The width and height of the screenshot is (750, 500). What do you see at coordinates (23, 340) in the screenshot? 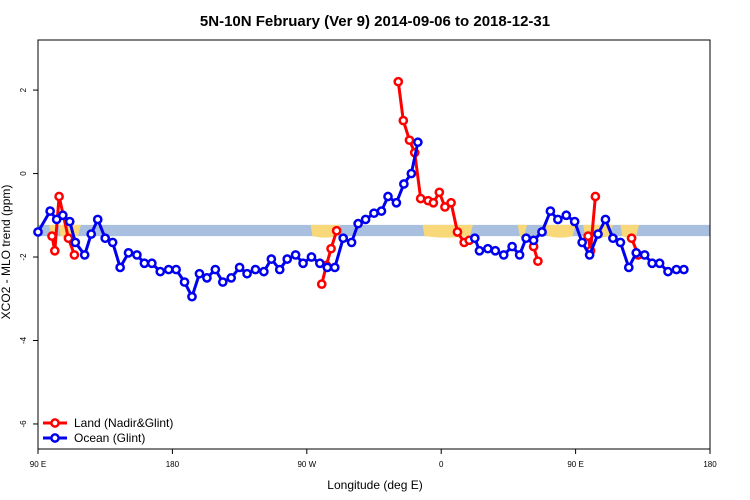
I see `y-tick-label: -4` at bounding box center [23, 340].